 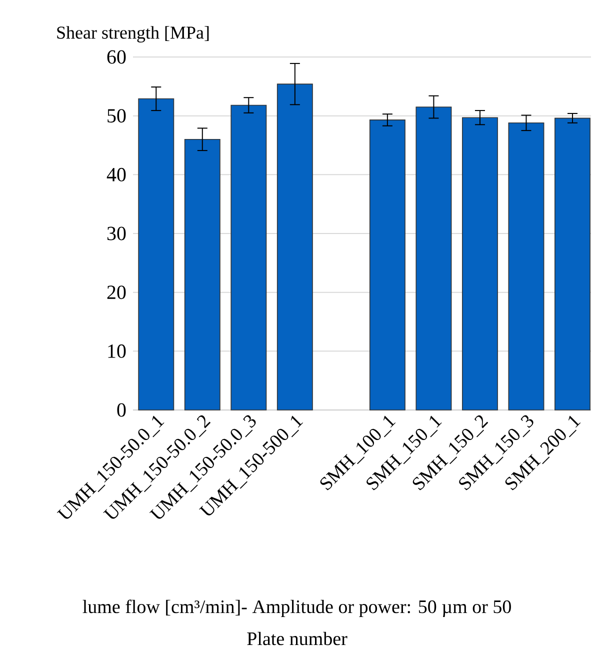 I want to click on y-axis-title: Shear strength [MPa], so click(x=133, y=34).